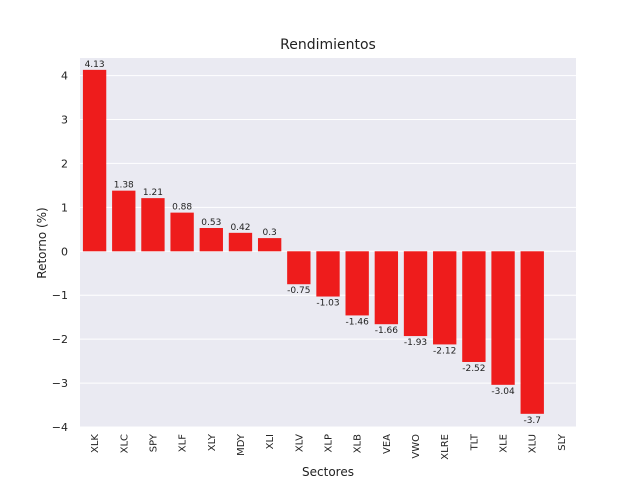  Describe the element at coordinates (95, 65) in the screenshot. I see `data-label: 4.13` at that location.